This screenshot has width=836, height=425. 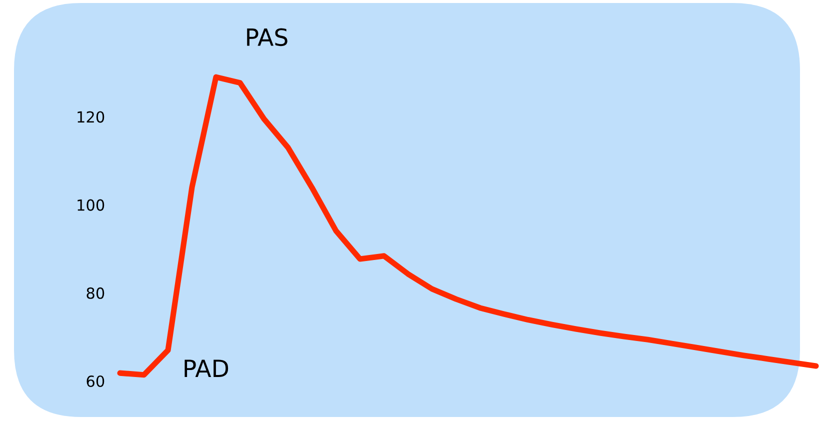 I want to click on annotation: PAD, so click(x=206, y=368).